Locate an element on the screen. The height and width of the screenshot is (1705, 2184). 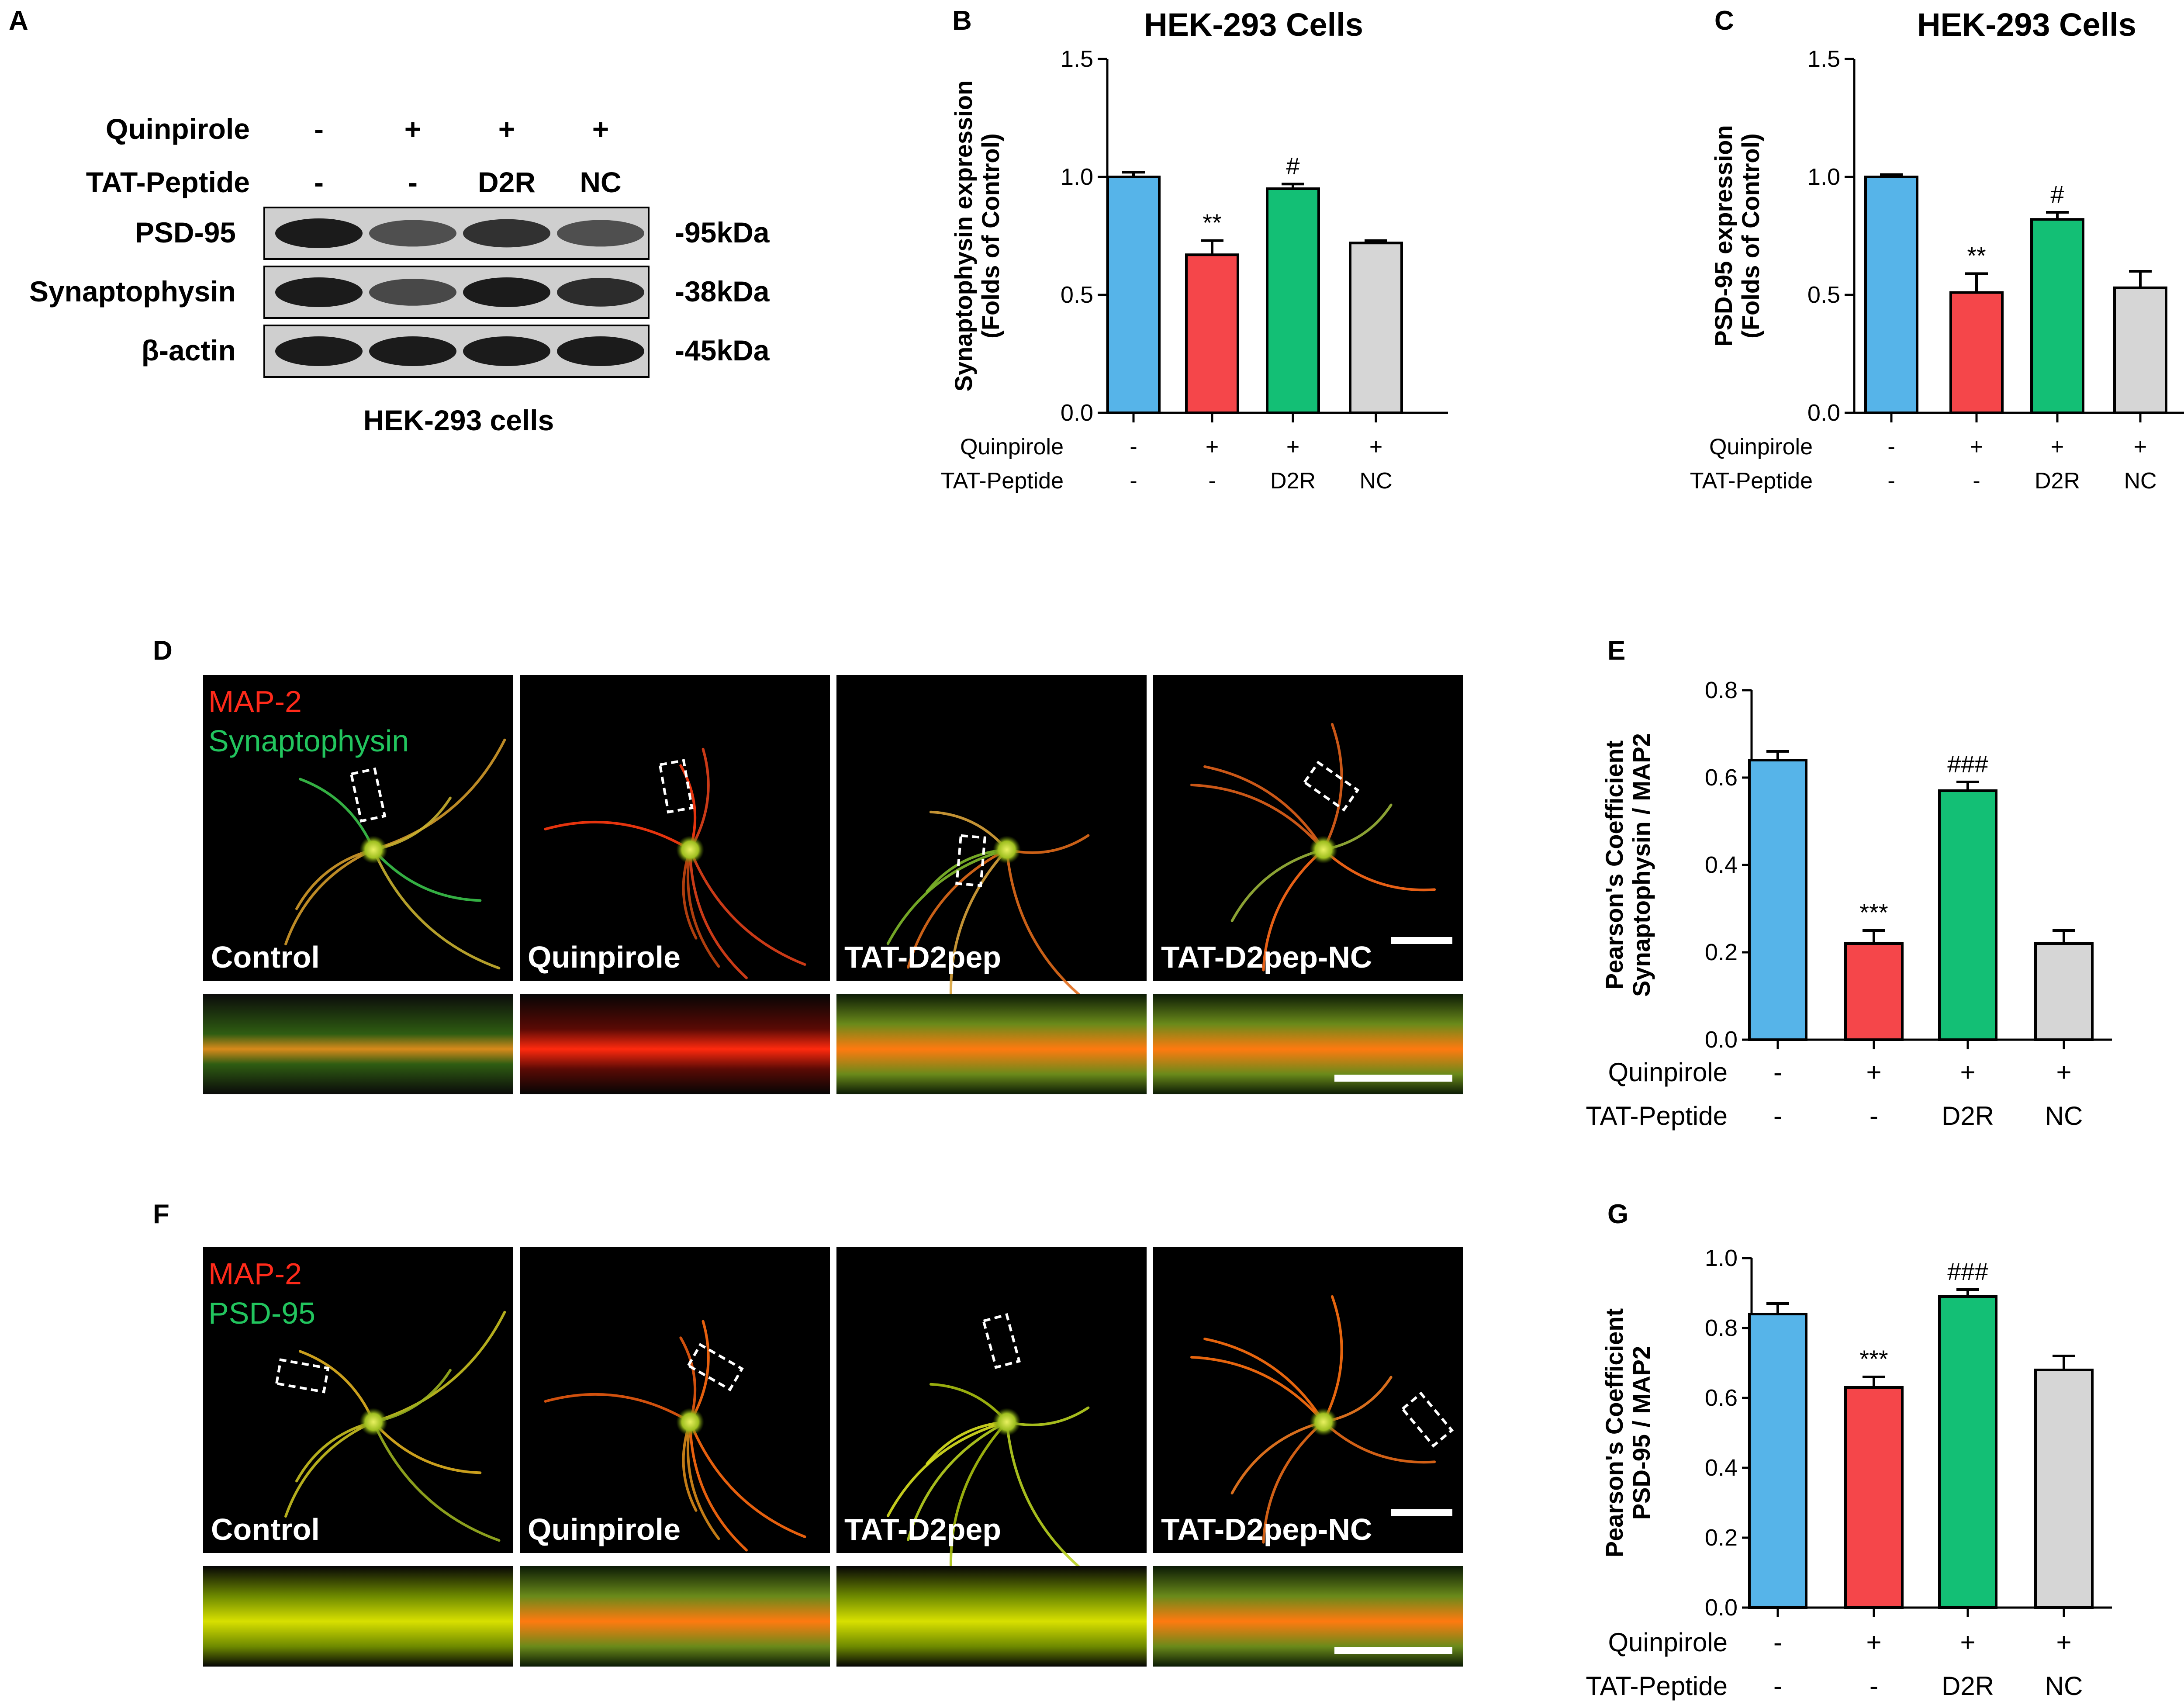
panel-label-g: G is located at coordinates (1617, 1214).